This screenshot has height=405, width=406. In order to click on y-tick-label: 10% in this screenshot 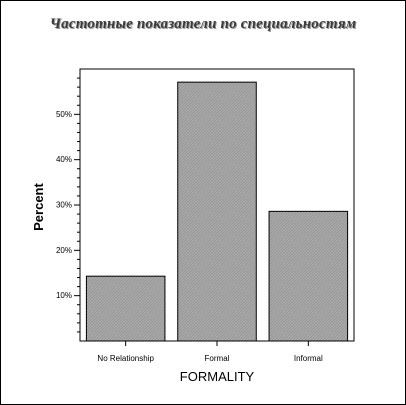, I will do `click(64, 295)`.